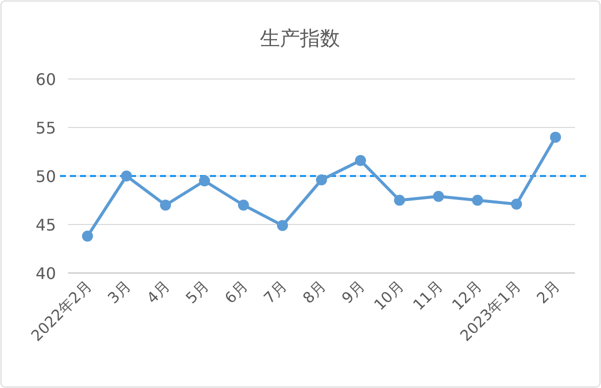 The image size is (601, 388). I want to click on x-tick-label: 7月, so click(275, 292).